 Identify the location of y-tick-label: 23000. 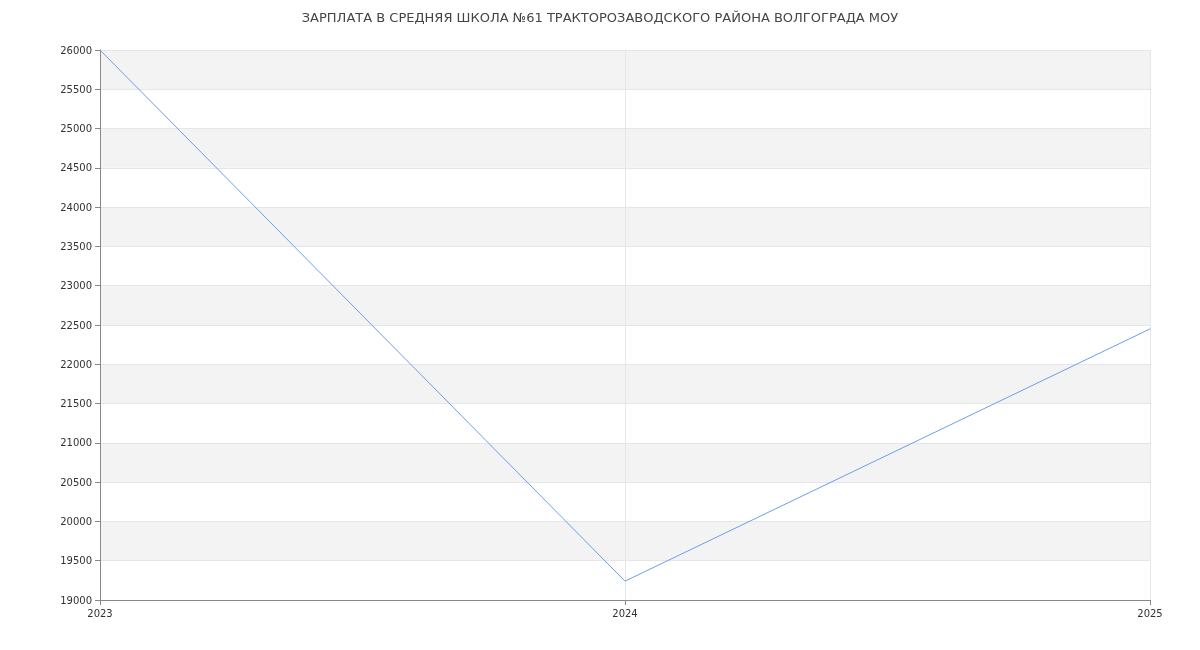
(76, 286).